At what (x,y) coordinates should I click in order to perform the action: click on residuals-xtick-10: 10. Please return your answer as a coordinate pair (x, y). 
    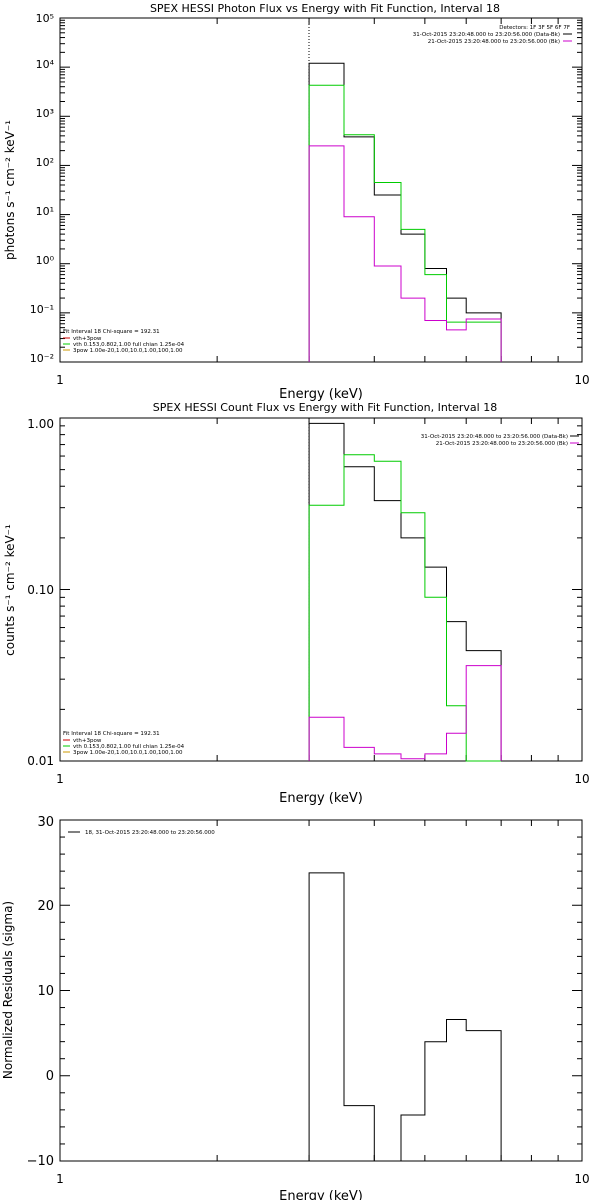
    Looking at the image, I should click on (581, 1179).